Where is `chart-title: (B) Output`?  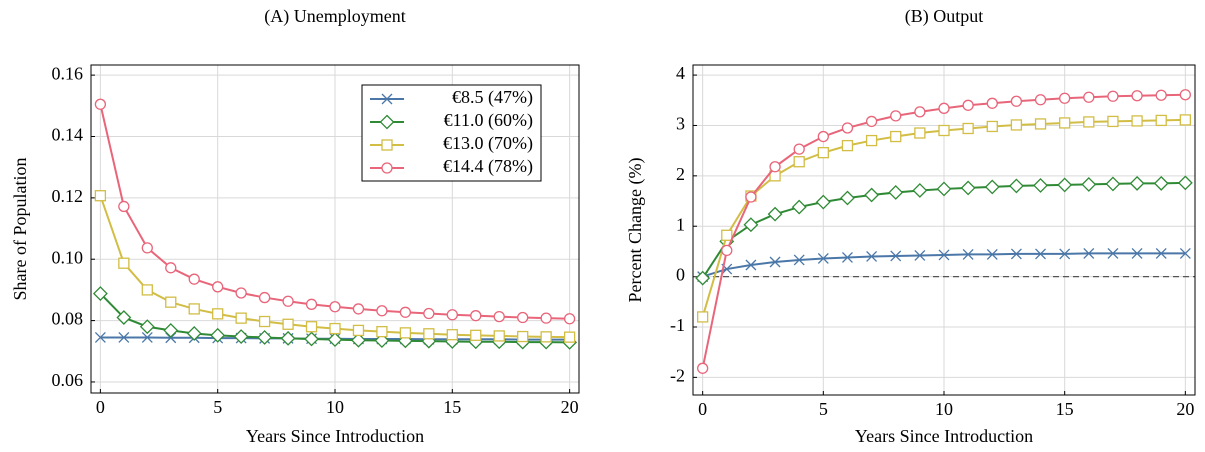 chart-title: (B) Output is located at coordinates (944, 16).